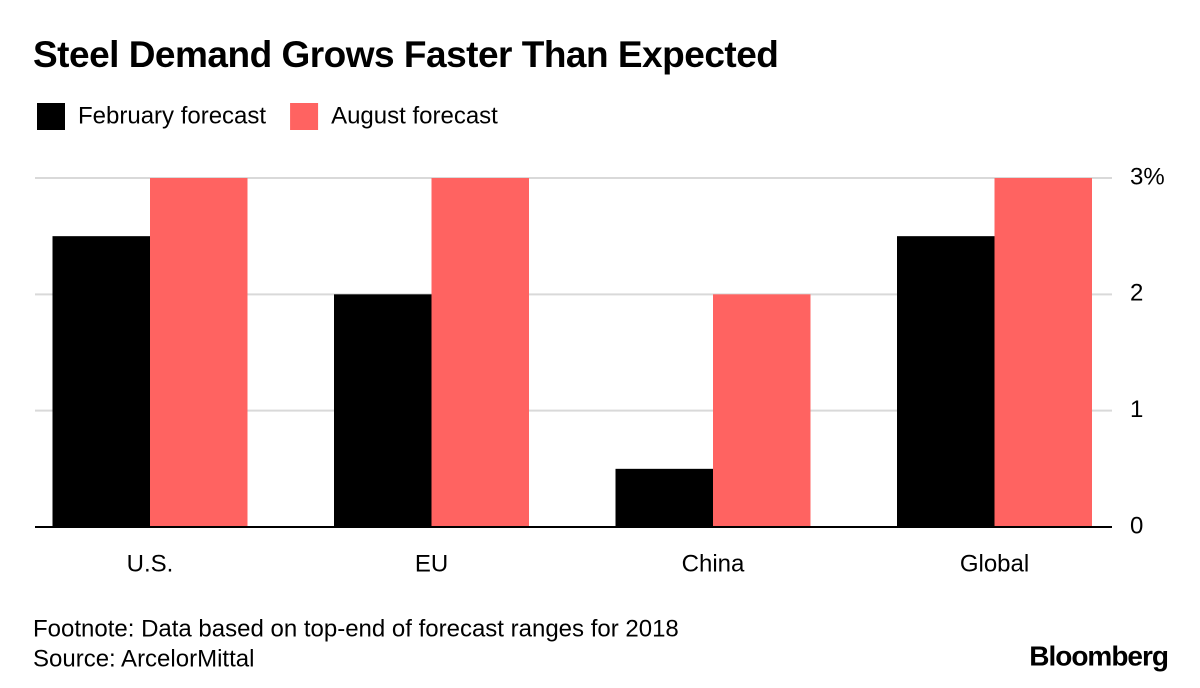 This screenshot has height=688, width=1200. I want to click on x-tick-label: China, so click(713, 563).